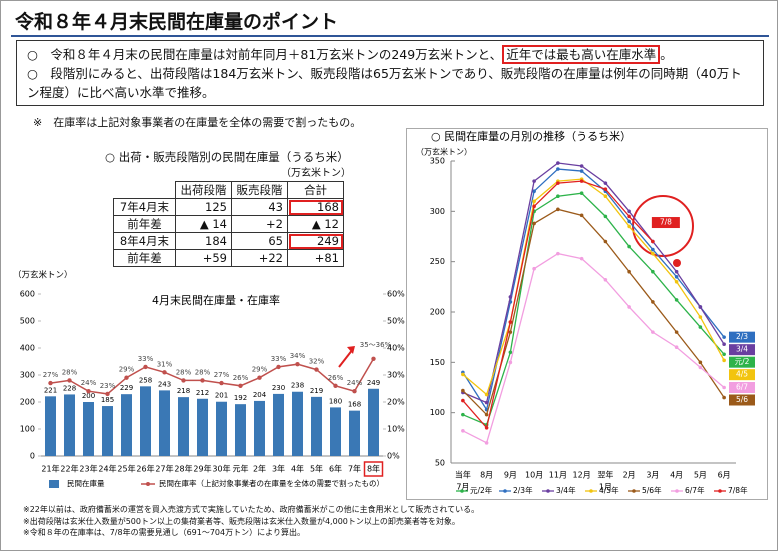 The width and height of the screenshot is (778, 551). I want to click on summary-text: 。, so click(666, 54).